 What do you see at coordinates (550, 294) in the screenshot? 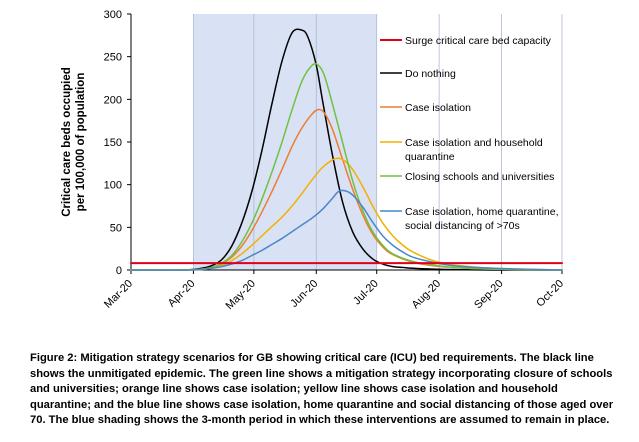
I see `x-tick-label-oct-20: Oct-20` at bounding box center [550, 294].